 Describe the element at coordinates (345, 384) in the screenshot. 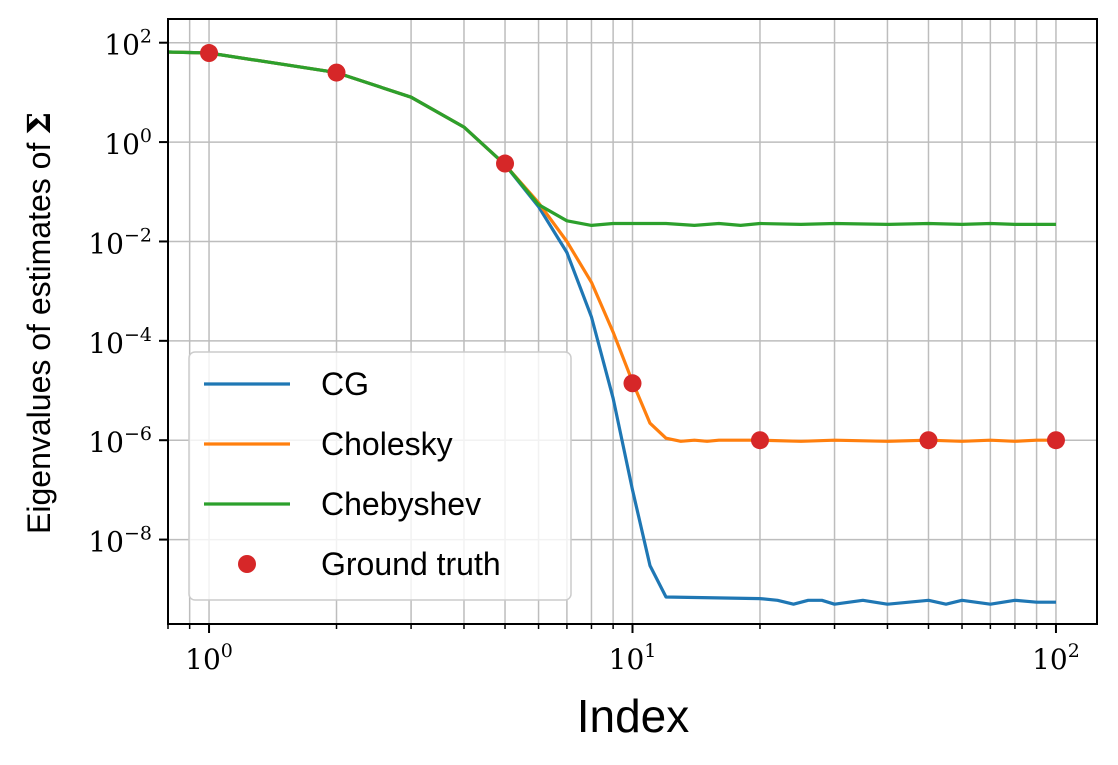

I see `legend-label: CG` at that location.